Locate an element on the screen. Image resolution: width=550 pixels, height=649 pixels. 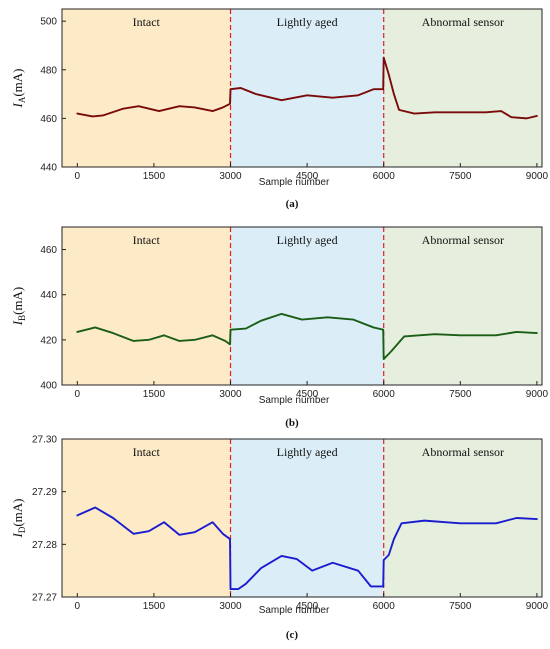
y-axis-label-subscript: D is located at coordinates (22, 529).